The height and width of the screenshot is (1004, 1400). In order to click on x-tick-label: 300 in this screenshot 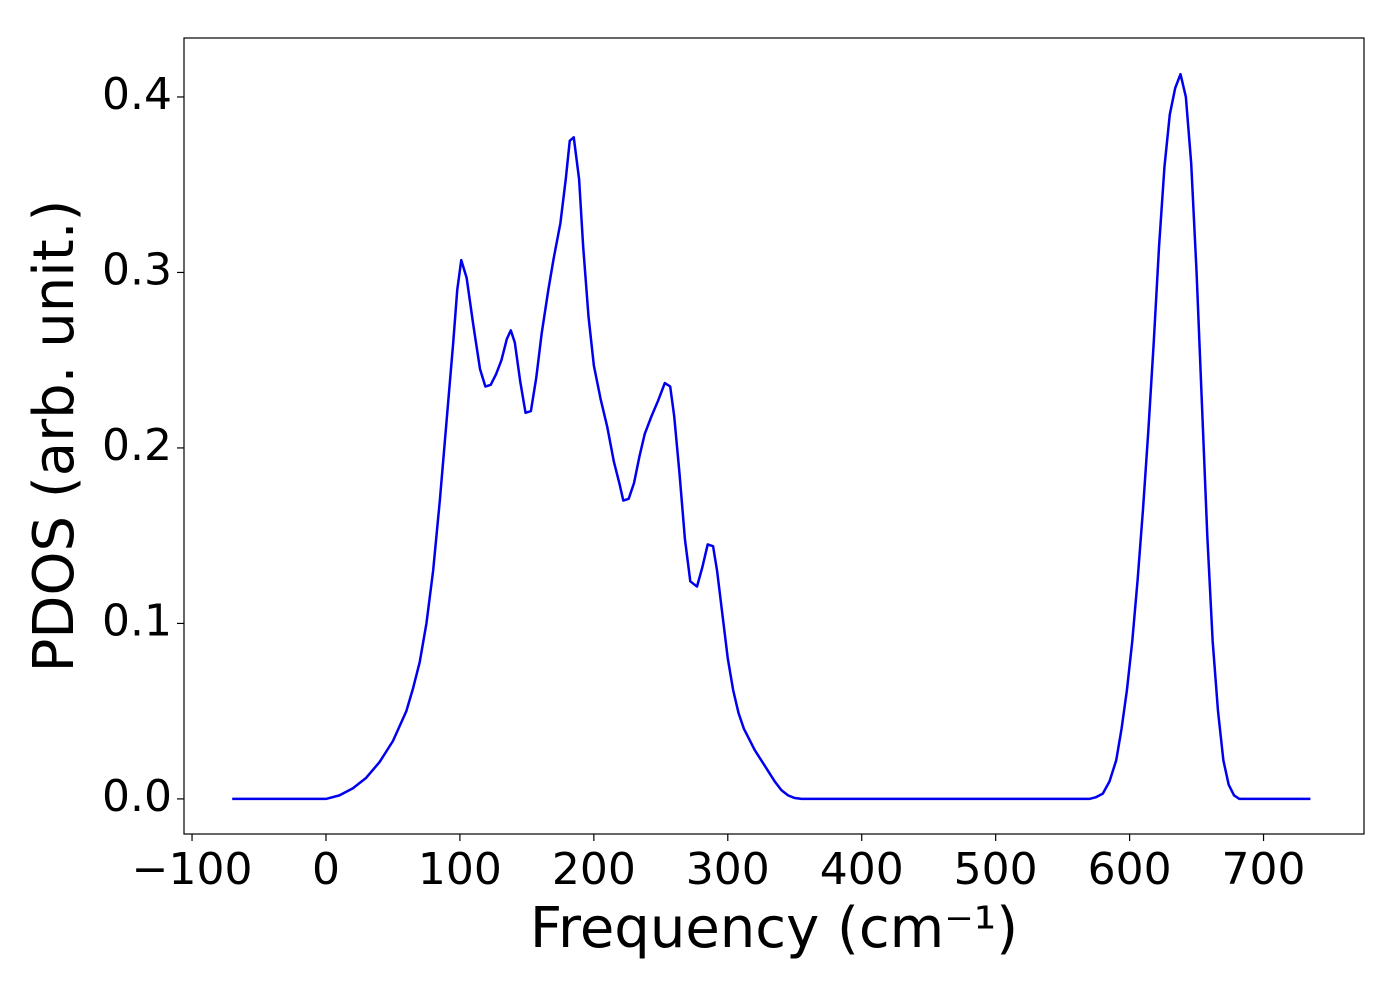, I will do `click(728, 869)`.